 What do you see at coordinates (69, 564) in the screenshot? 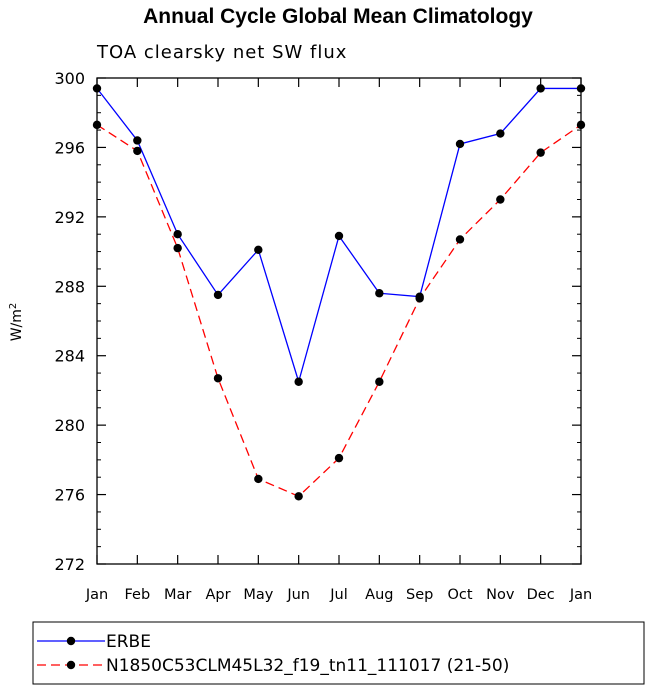
I see `y-tick-label: 272` at bounding box center [69, 564].